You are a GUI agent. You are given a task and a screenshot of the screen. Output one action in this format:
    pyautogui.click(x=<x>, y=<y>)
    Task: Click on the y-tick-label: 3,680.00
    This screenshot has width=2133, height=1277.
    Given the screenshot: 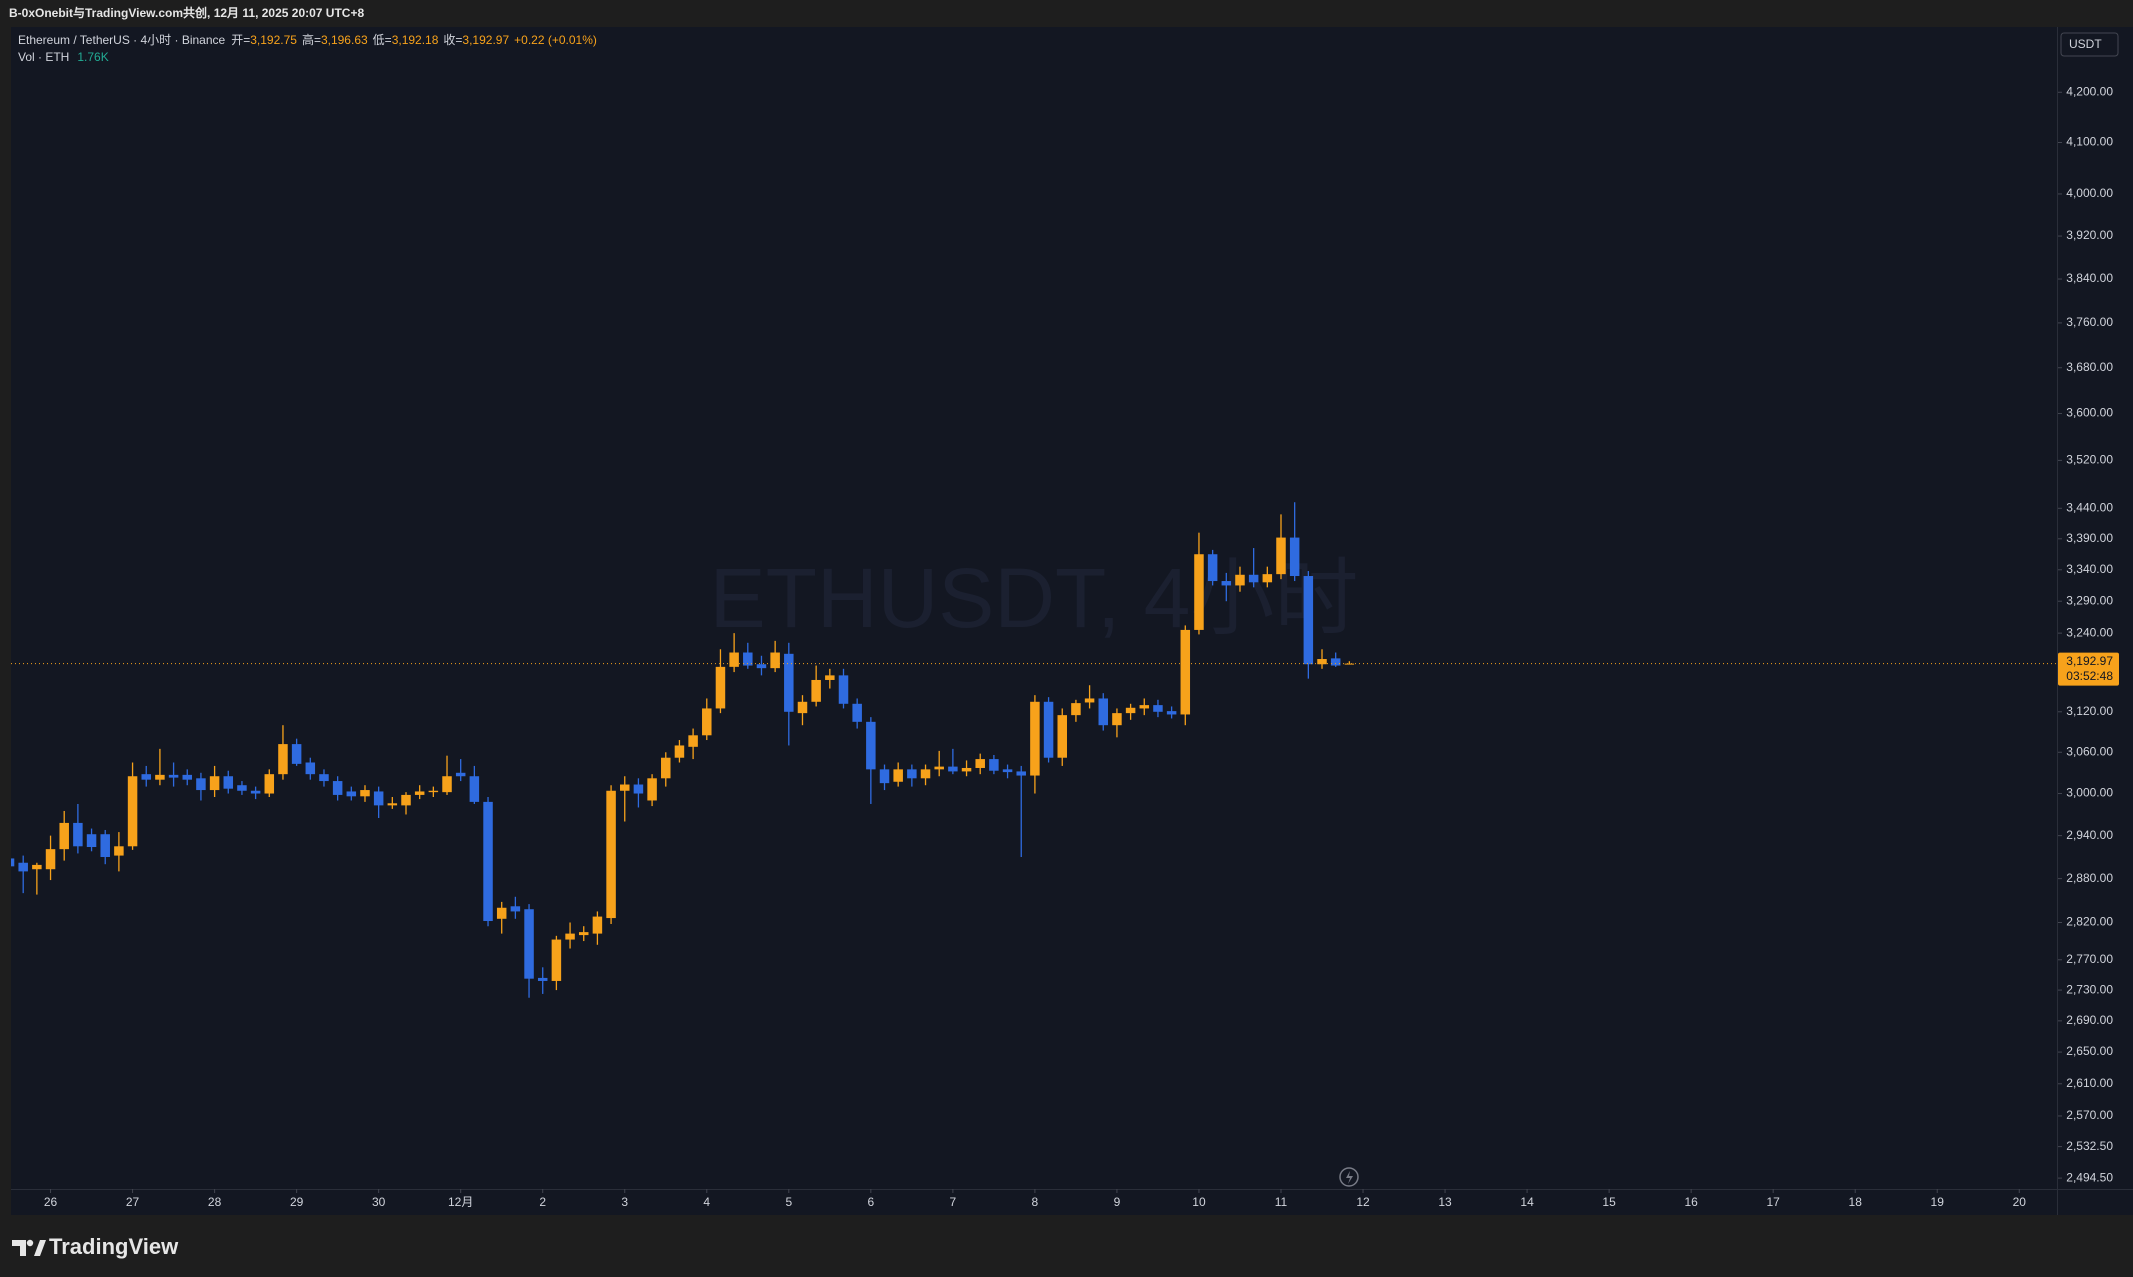 What is the action you would take?
    pyautogui.click(x=2089, y=367)
    